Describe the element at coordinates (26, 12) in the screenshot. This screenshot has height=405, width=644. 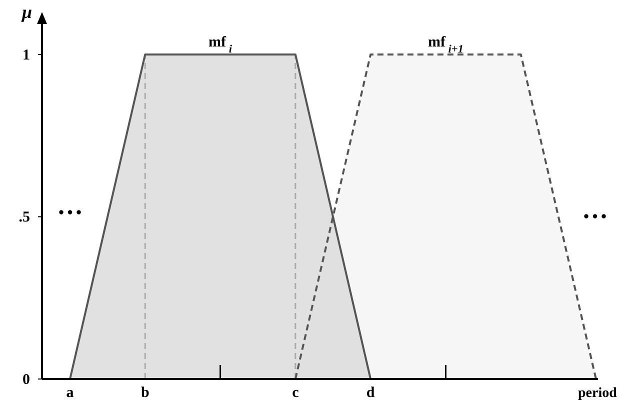
I see `y-axis-title: μ` at that location.